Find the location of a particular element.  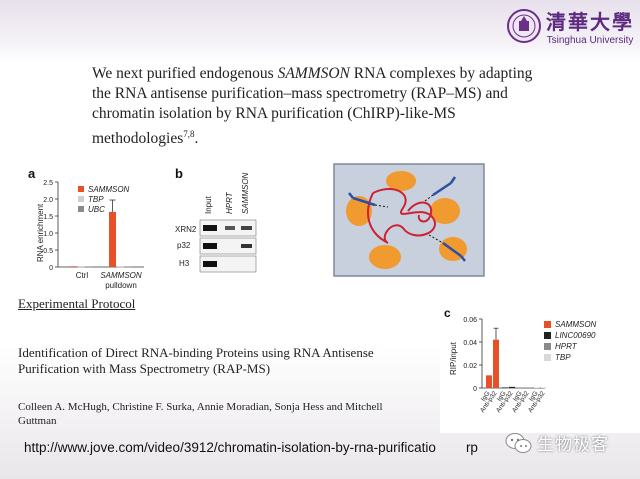

blot-row-h3: H3 is located at coordinates (184, 263).